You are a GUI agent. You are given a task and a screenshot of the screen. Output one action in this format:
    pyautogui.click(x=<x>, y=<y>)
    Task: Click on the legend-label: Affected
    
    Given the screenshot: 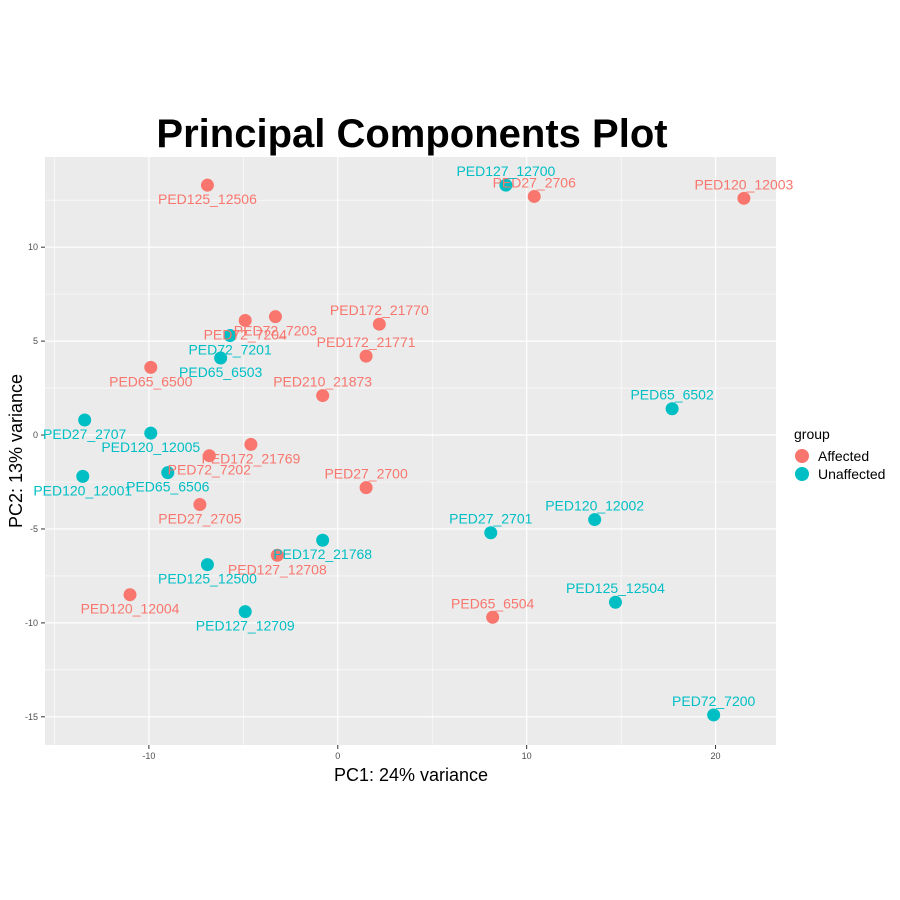 What is the action you would take?
    pyautogui.click(x=843, y=456)
    